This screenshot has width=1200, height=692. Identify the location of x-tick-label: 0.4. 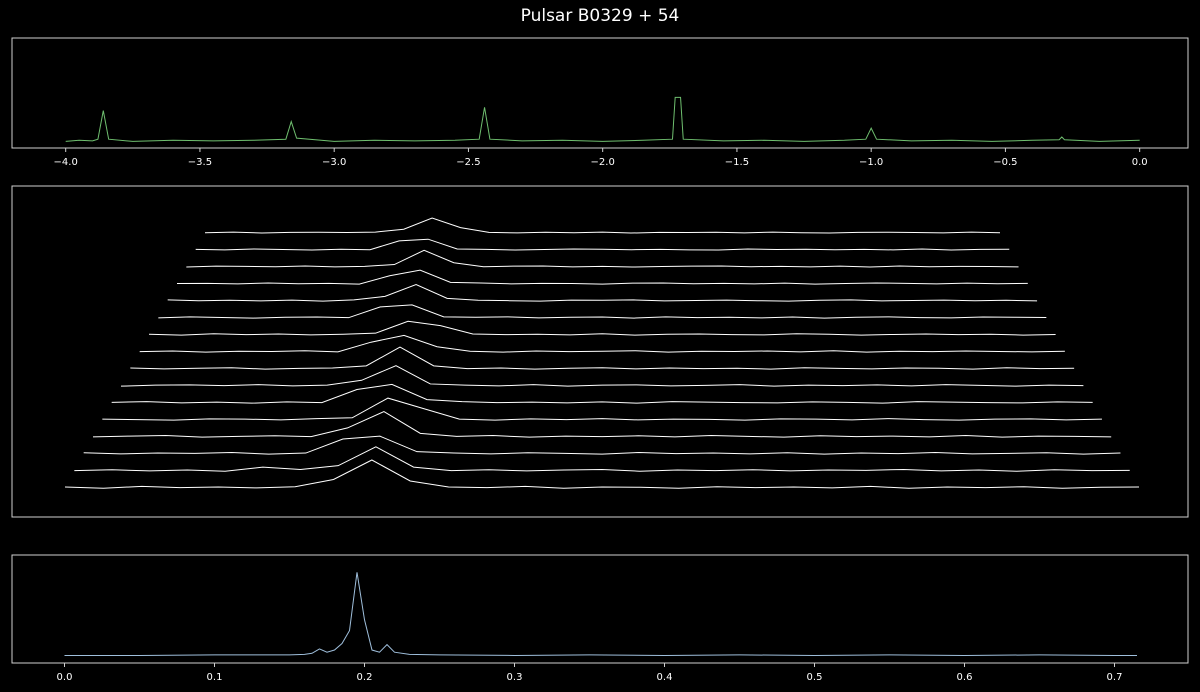
(665, 677).